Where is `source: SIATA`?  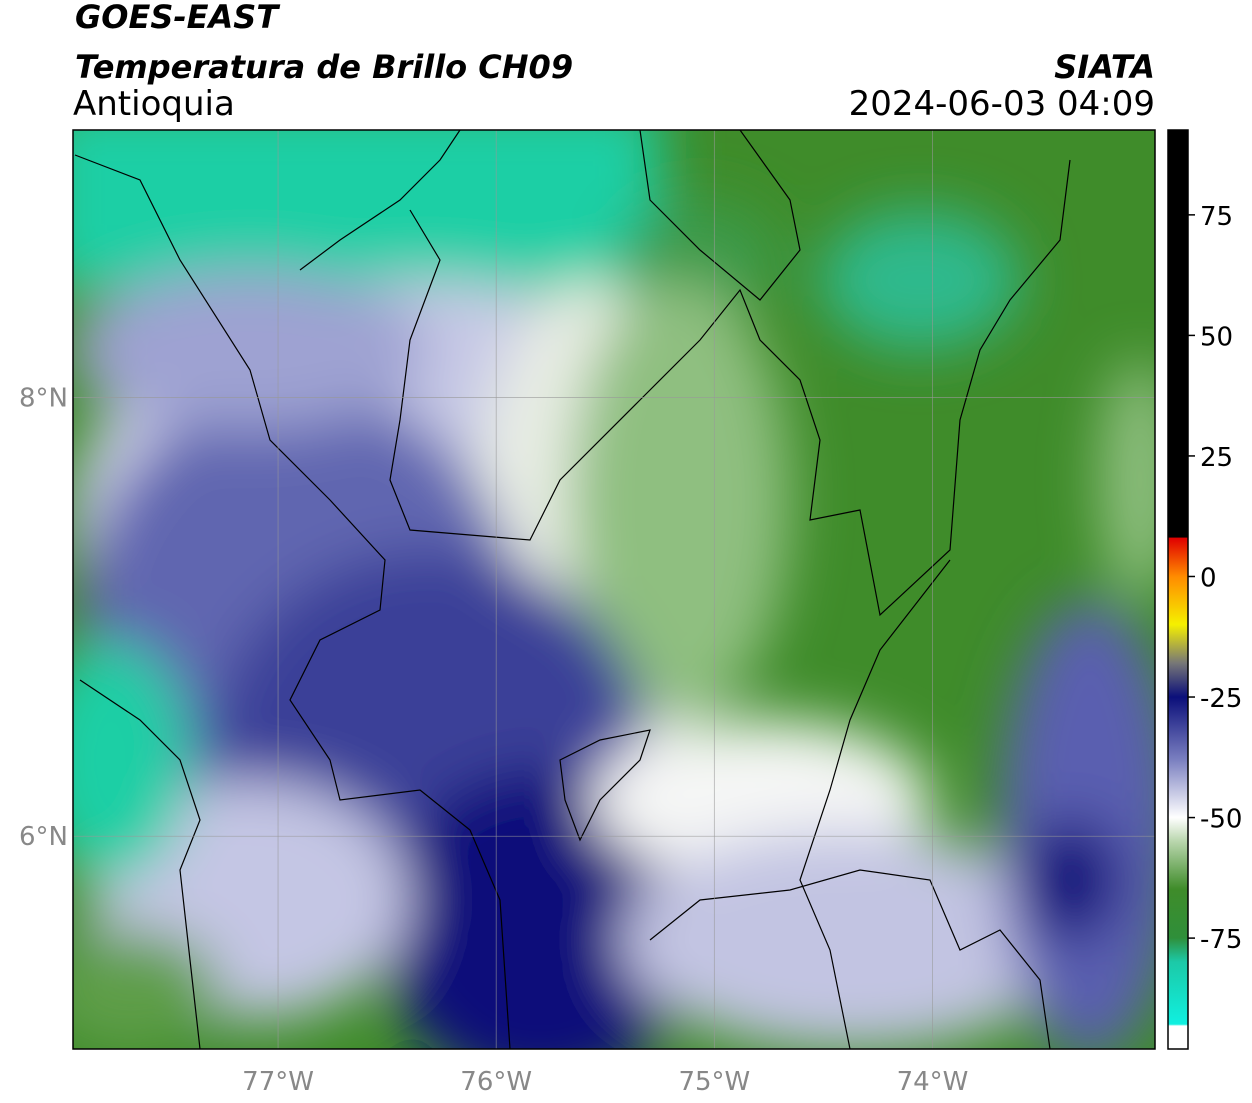 source: SIATA is located at coordinates (1104, 67).